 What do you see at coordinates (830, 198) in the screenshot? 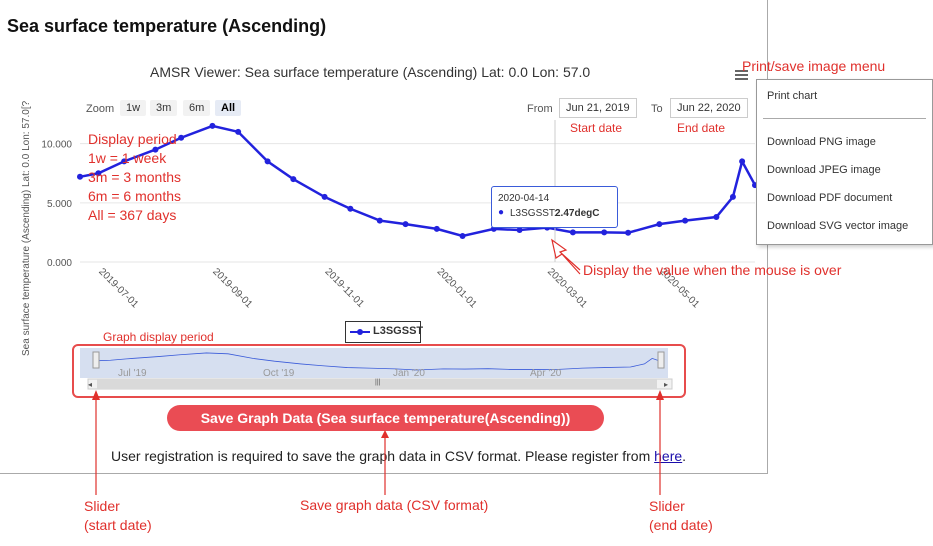
I see `menu-download-pdf: Download PDF document` at bounding box center [830, 198].